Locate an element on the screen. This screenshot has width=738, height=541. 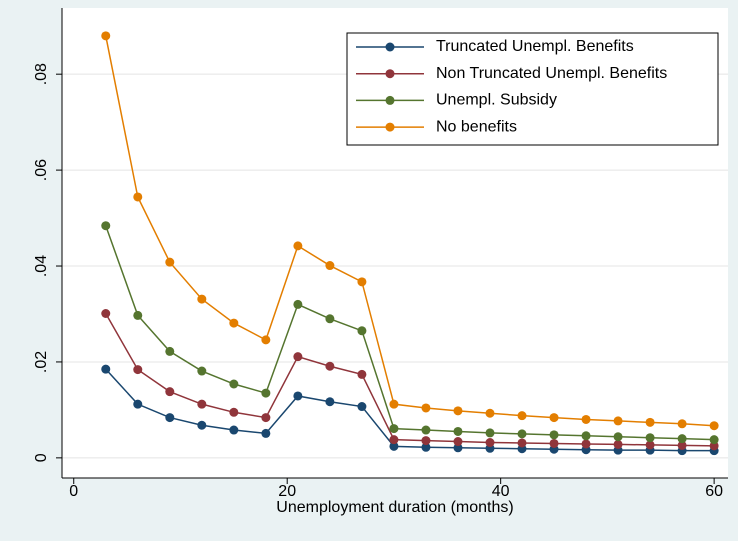
x-tick-label: 20 is located at coordinates (287, 491).